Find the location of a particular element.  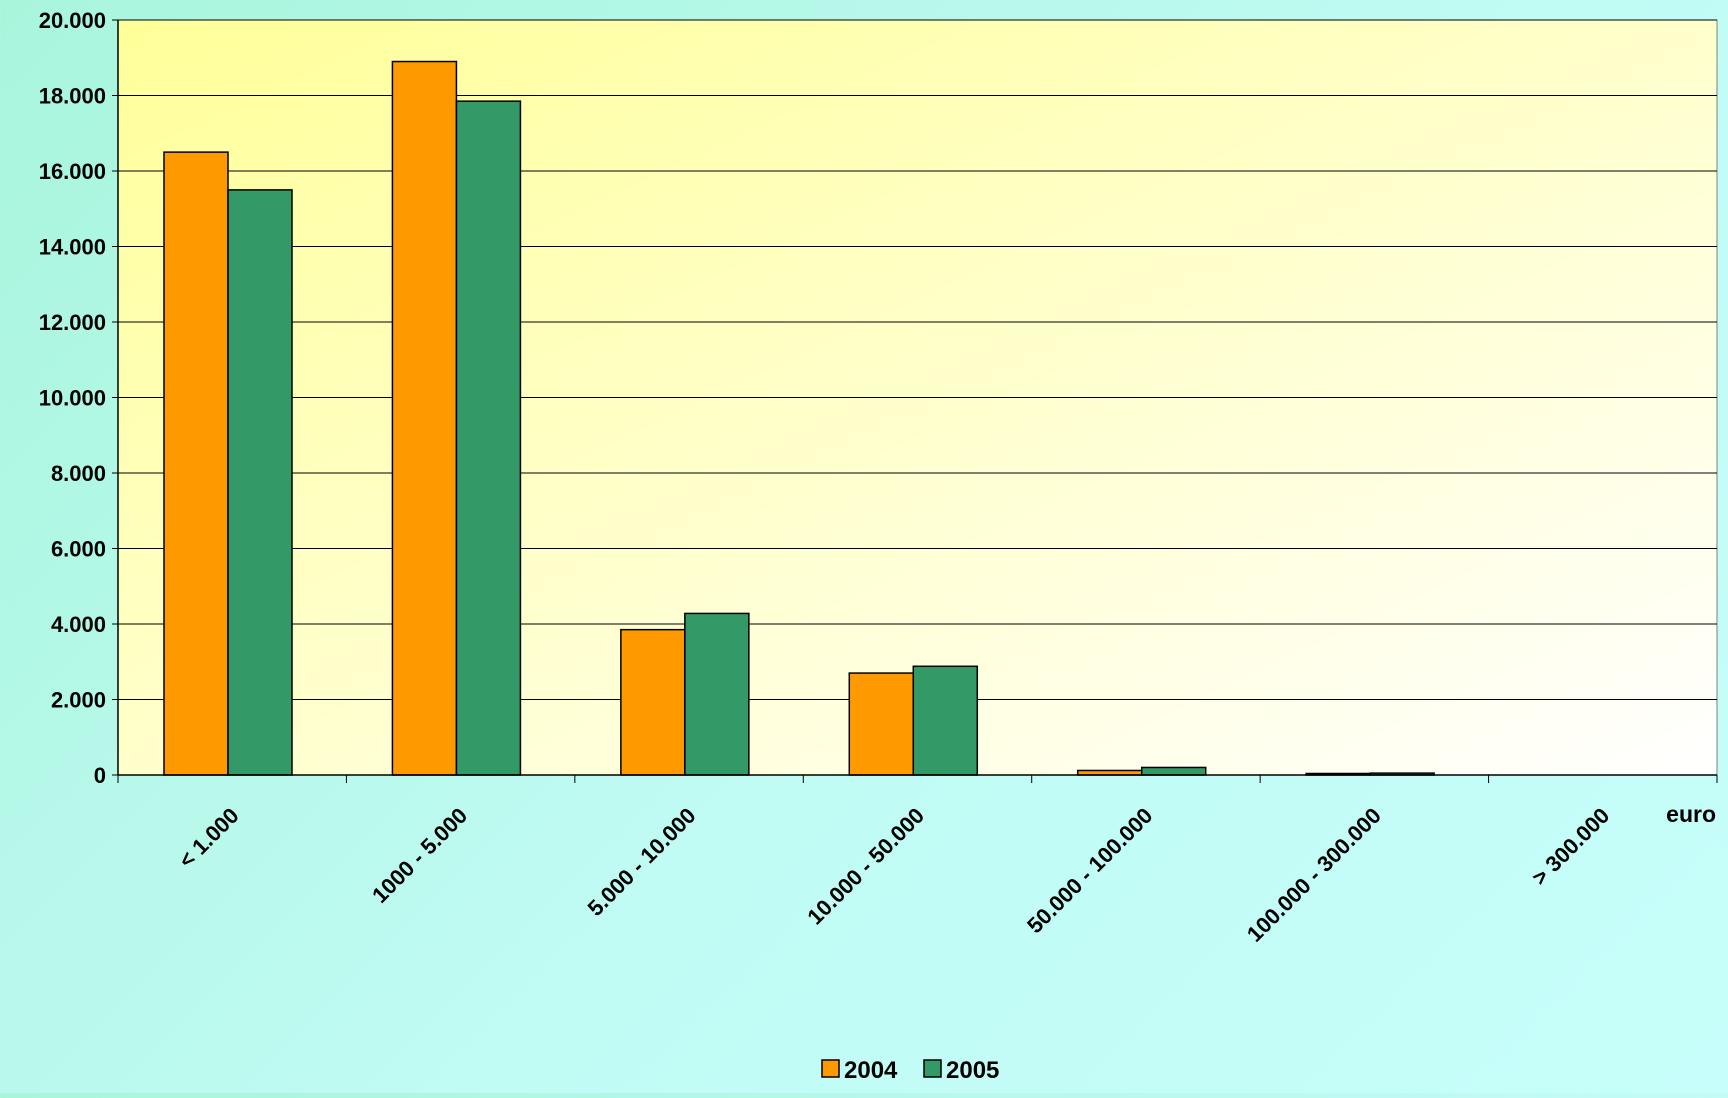

x-tick-label: 100.000 - 300.000 is located at coordinates (1314, 875).